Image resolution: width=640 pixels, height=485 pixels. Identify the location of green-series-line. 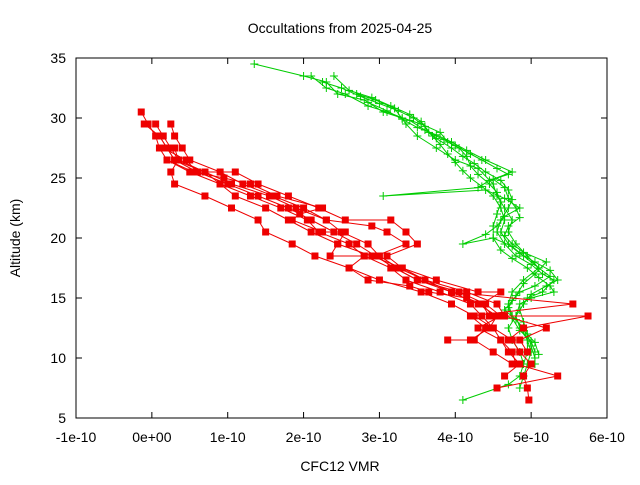
(457, 227).